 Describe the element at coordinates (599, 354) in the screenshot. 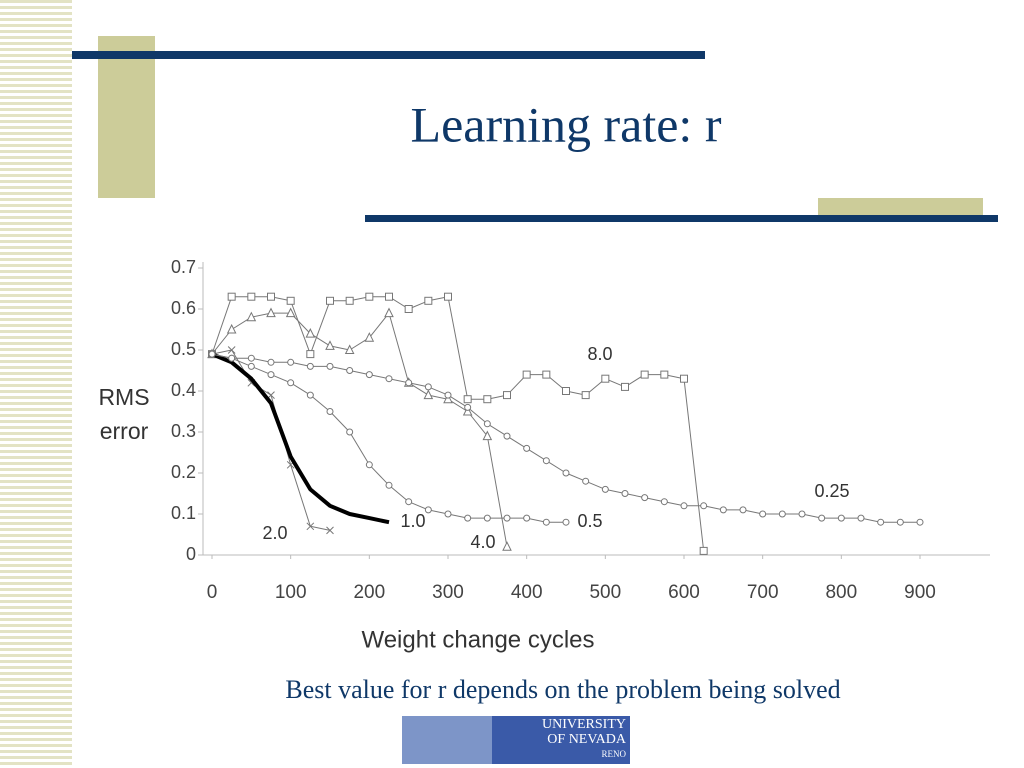

I see `series-label: 8.0` at that location.